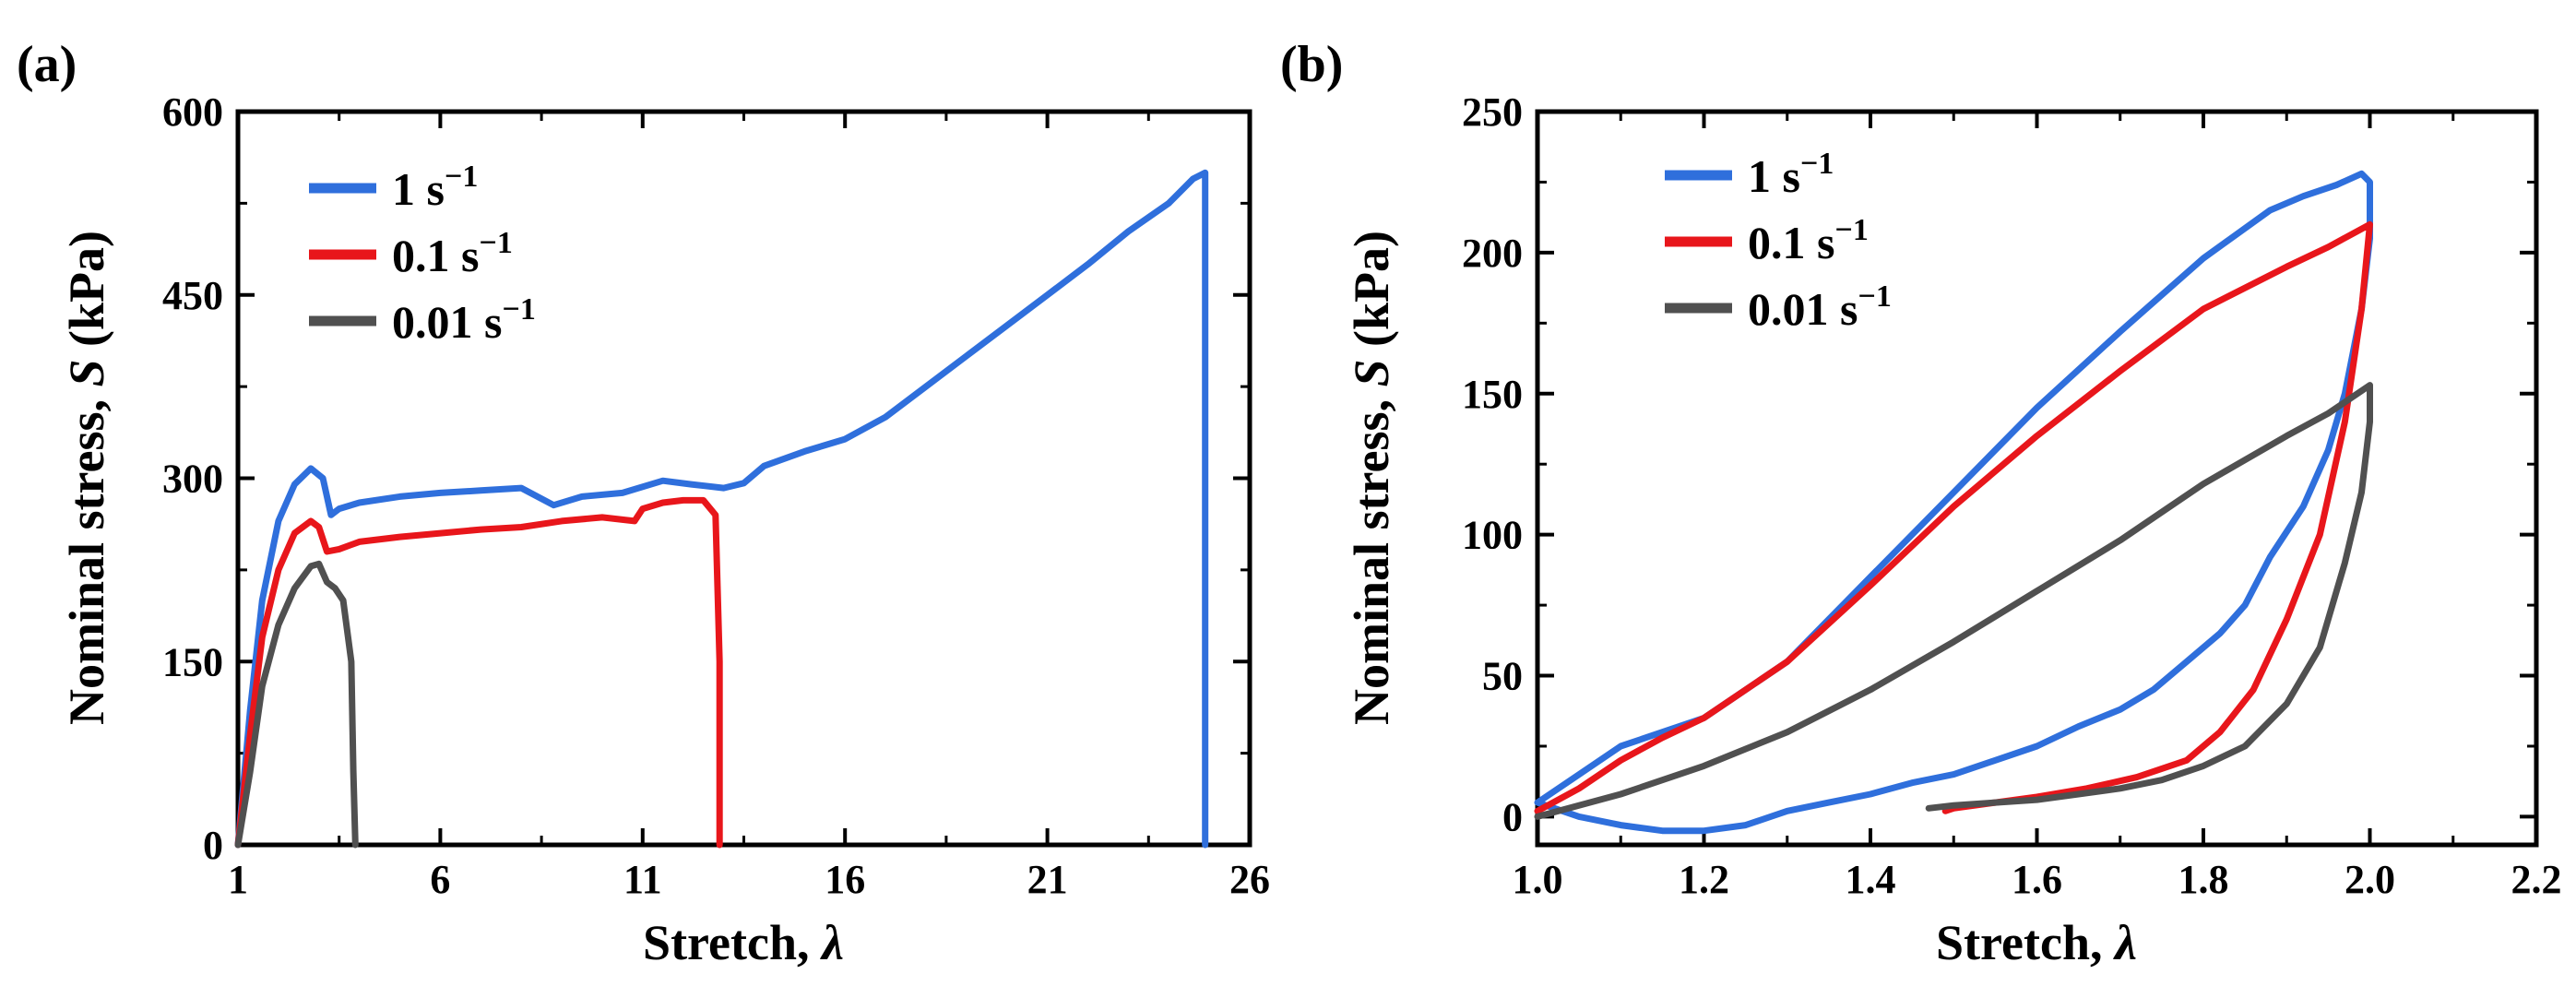 The image size is (2576, 986). What do you see at coordinates (2370, 879) in the screenshot?
I see `panel-b-xtick-label: 2.0` at bounding box center [2370, 879].